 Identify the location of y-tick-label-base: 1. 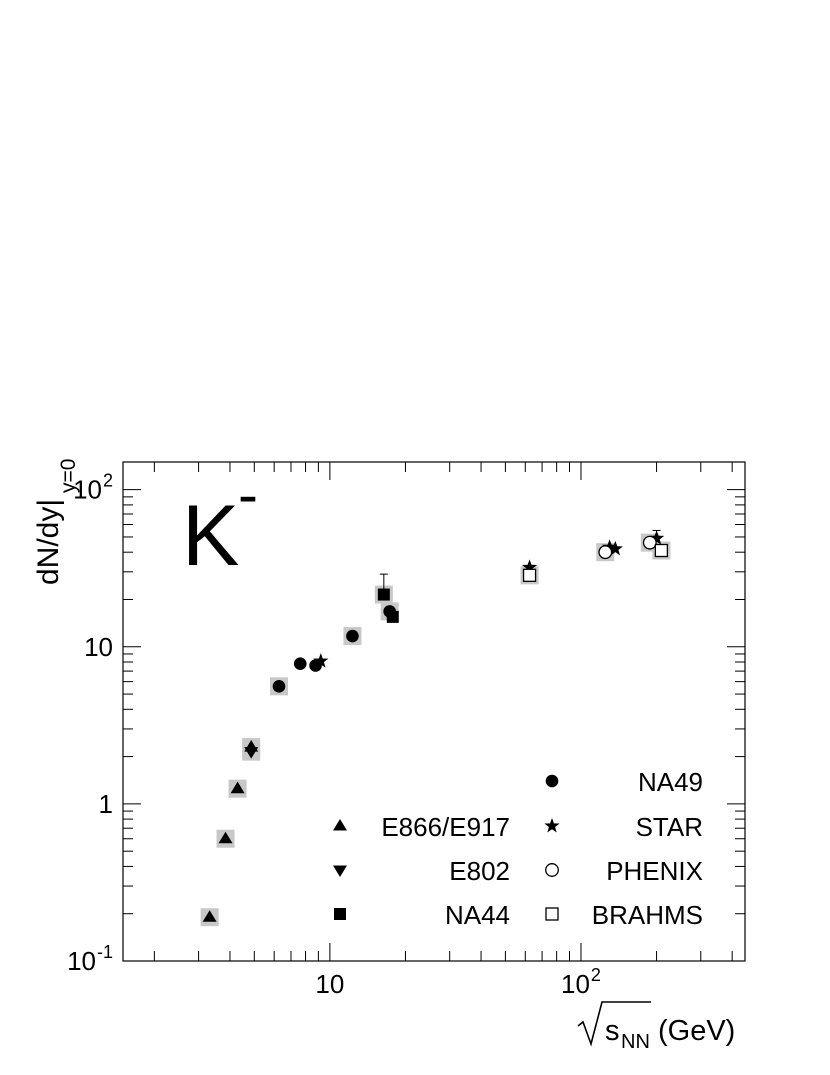
(106, 804).